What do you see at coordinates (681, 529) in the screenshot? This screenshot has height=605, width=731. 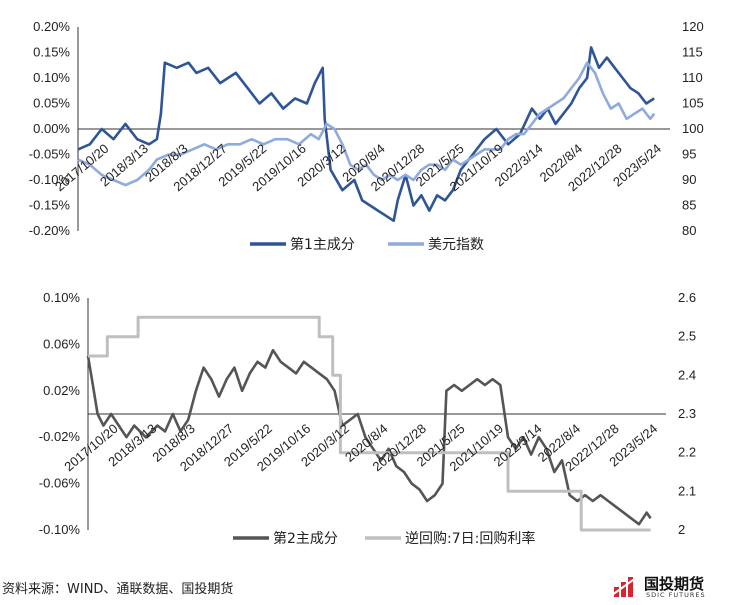 I see `bottom-right-tick: 2` at bounding box center [681, 529].